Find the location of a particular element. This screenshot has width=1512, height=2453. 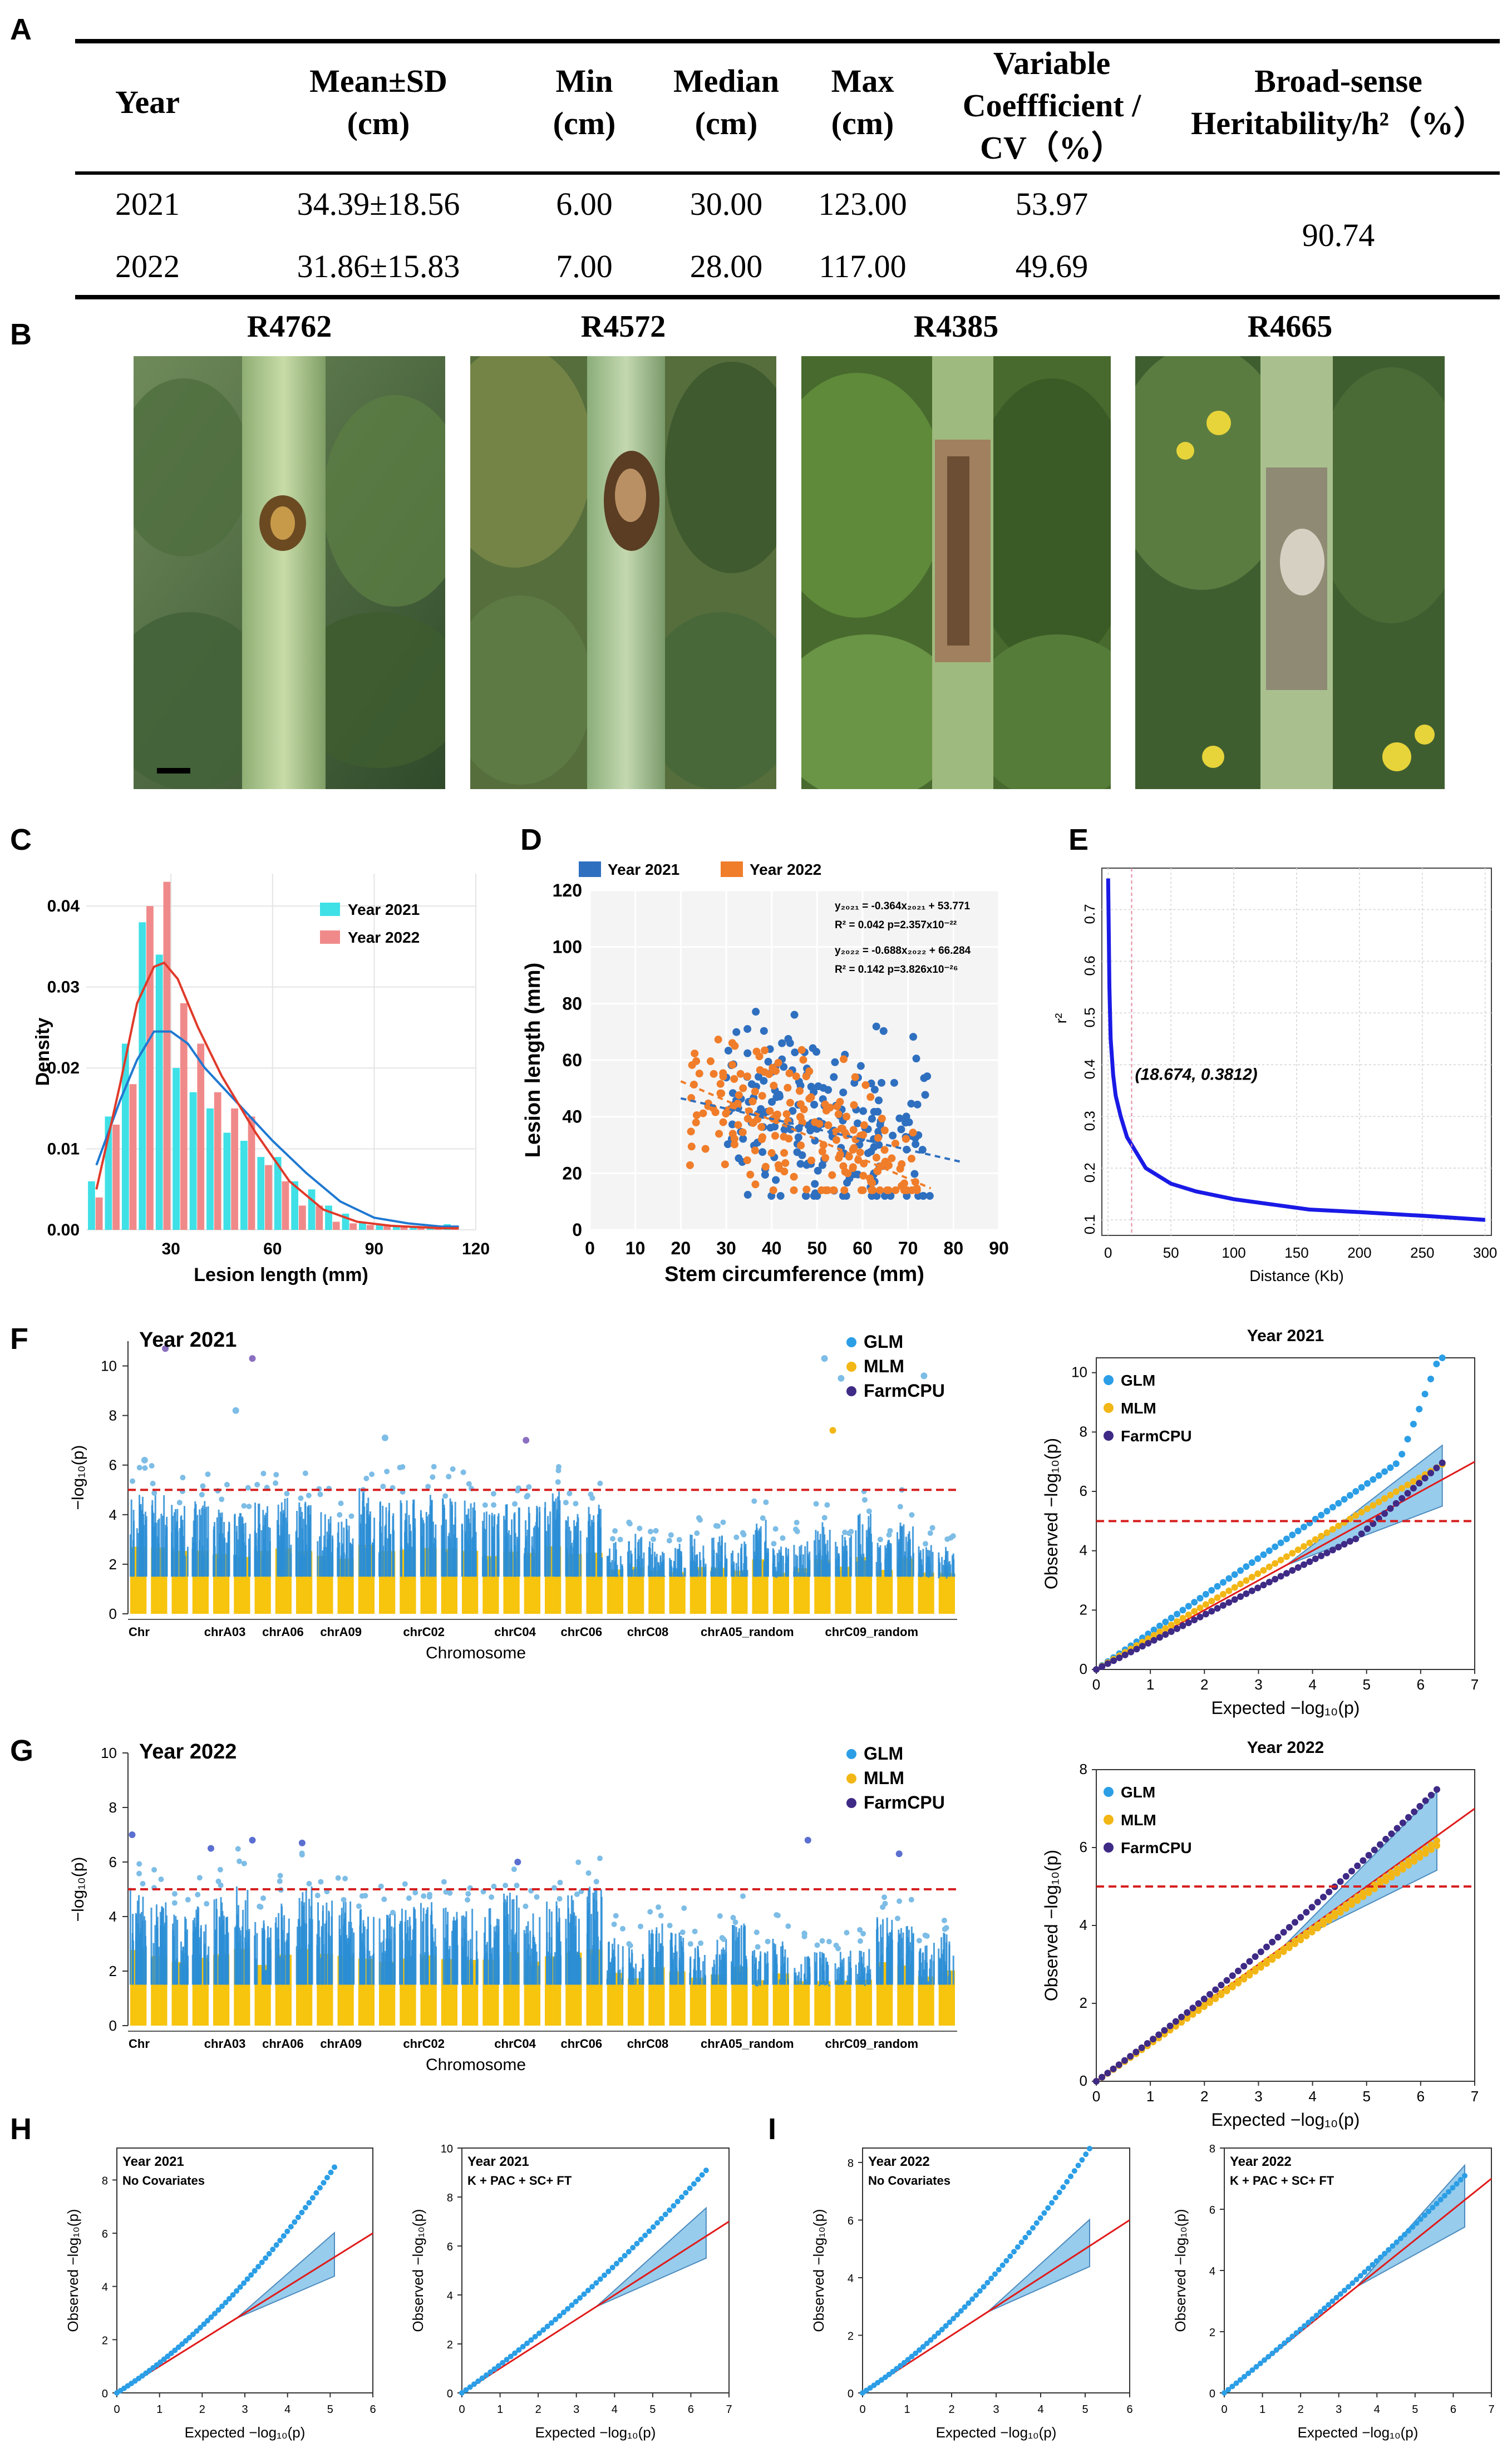

x-tick-label: 100 is located at coordinates (1233, 1252).